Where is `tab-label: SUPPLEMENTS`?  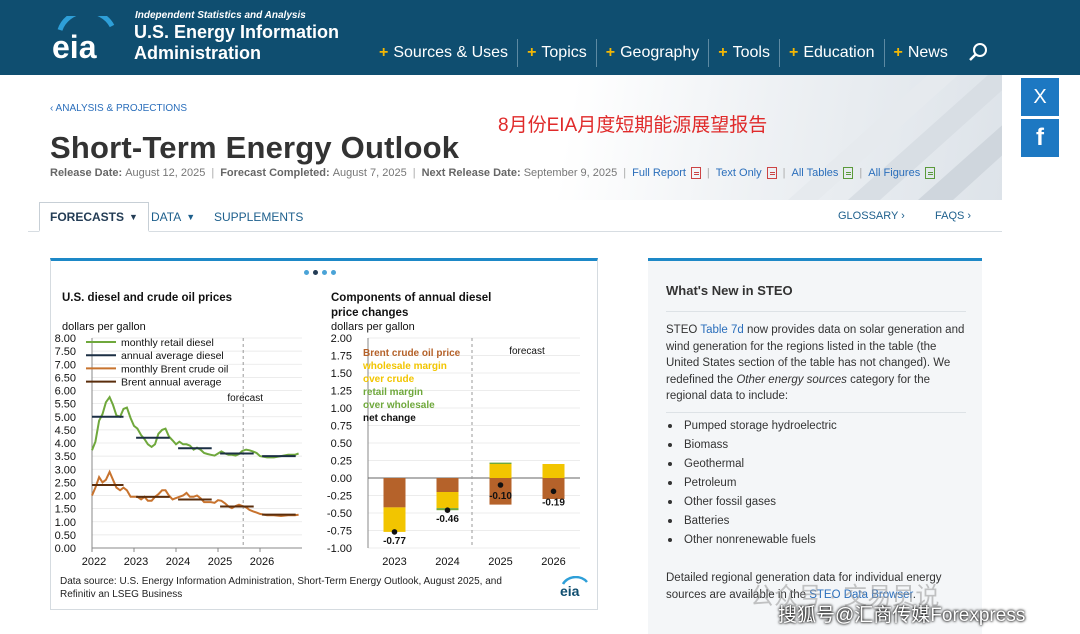
tab-label: SUPPLEMENTS is located at coordinates (259, 217).